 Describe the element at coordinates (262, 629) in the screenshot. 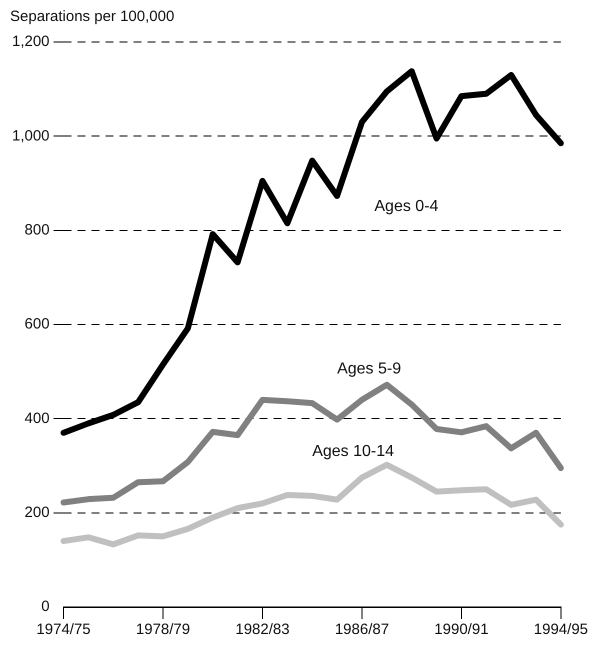

I see `x-tick-label: 1982/83` at that location.